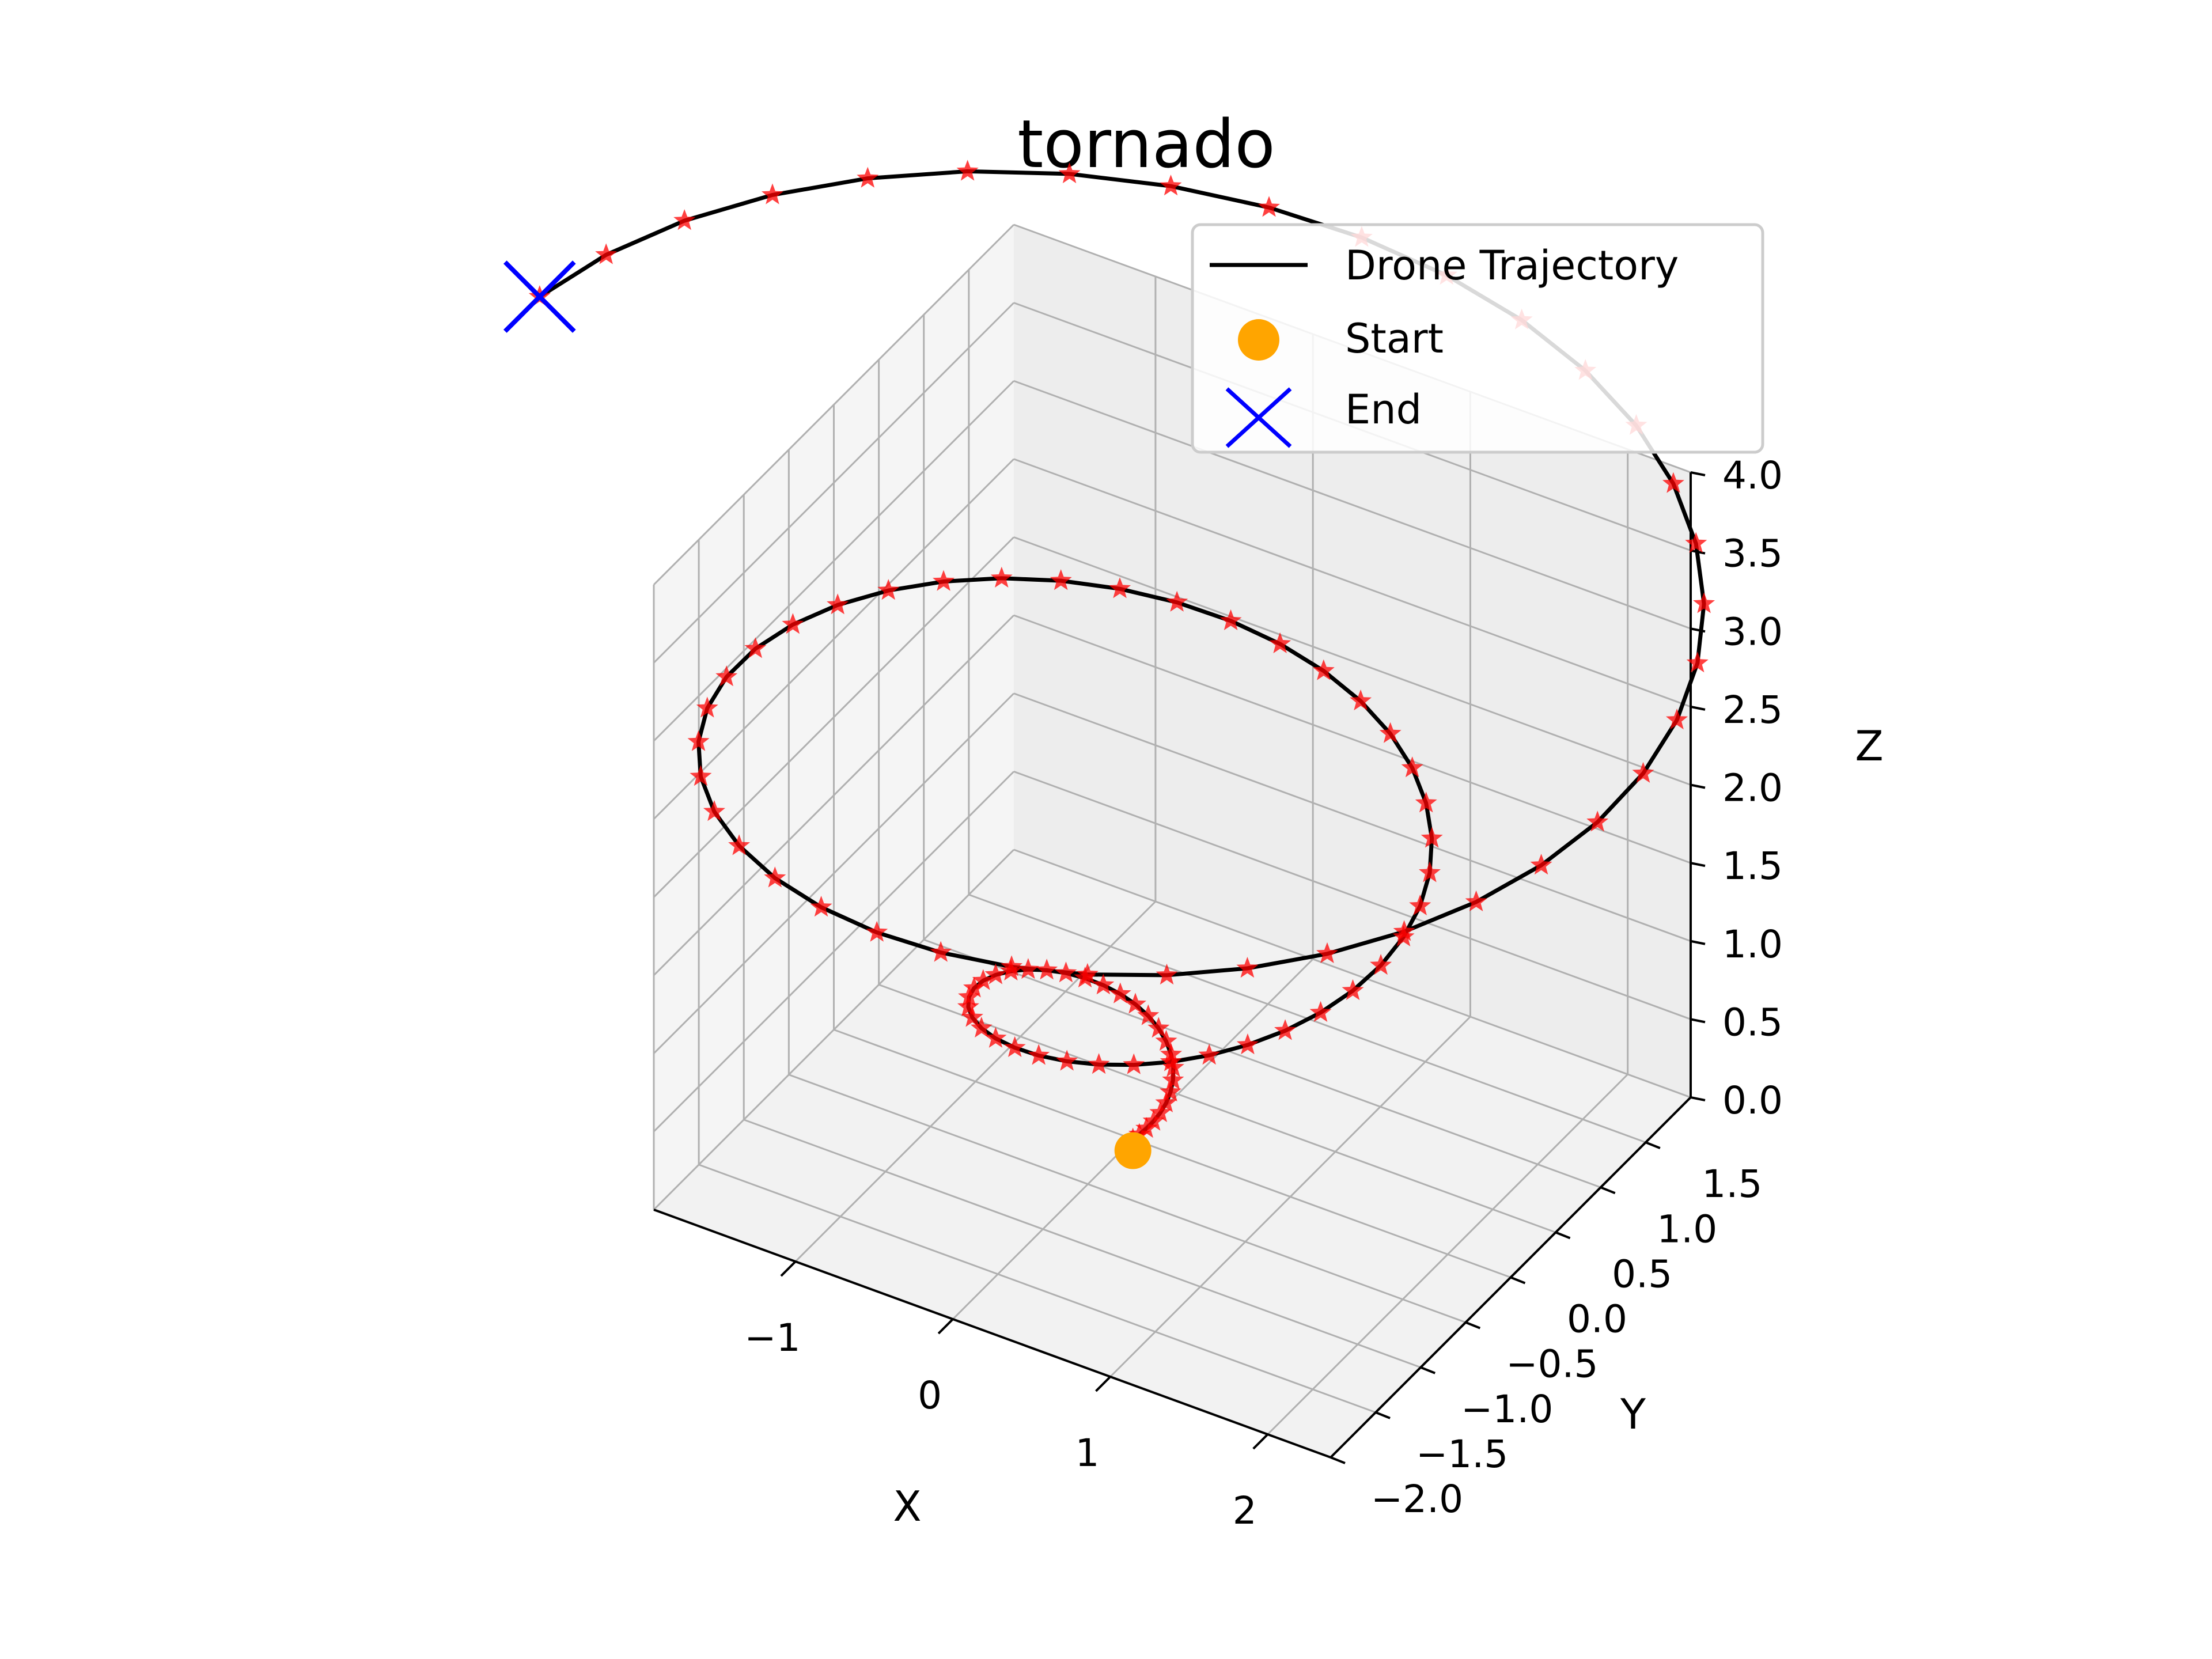  I want to click on z-tick-label: 0.5, so click(1752, 1022).